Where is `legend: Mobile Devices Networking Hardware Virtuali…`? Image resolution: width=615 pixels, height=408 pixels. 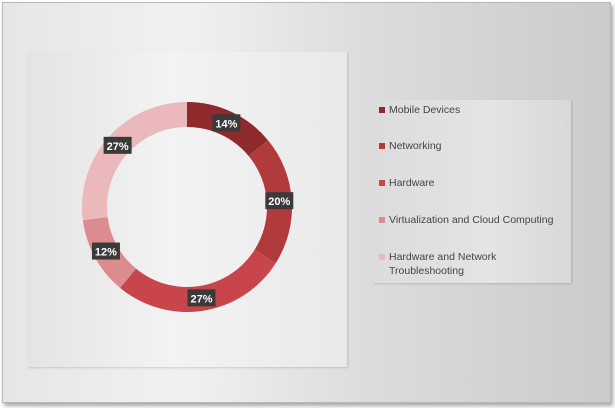 legend: Mobile Devices Networking Hardware Virtuali… is located at coordinates (472, 191).